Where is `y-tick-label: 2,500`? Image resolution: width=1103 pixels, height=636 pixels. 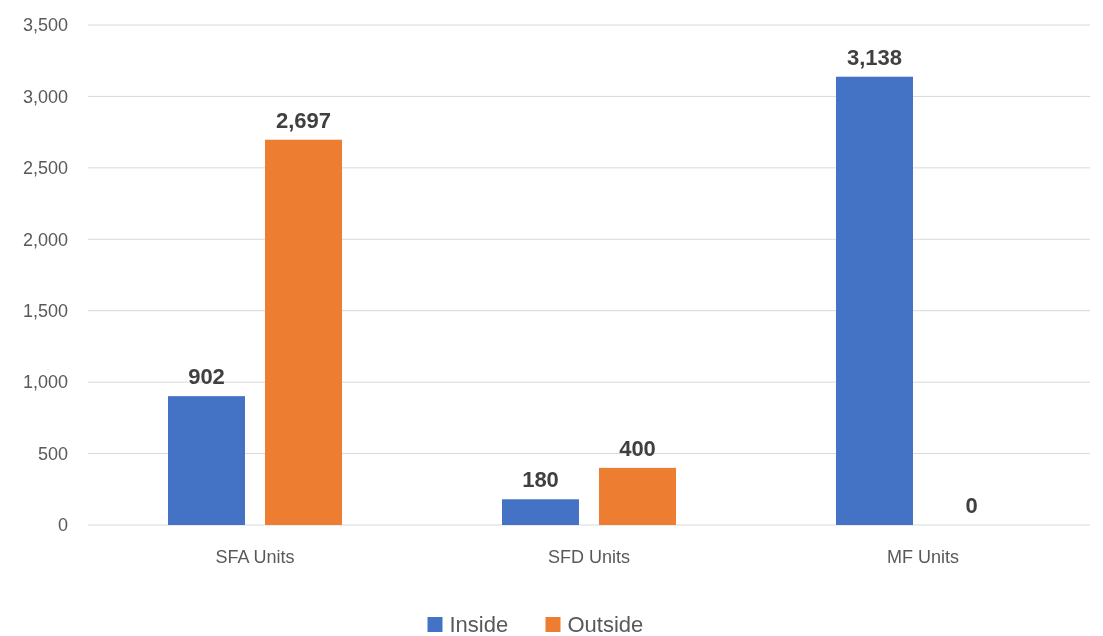
y-tick-label: 2,500 is located at coordinates (45, 168).